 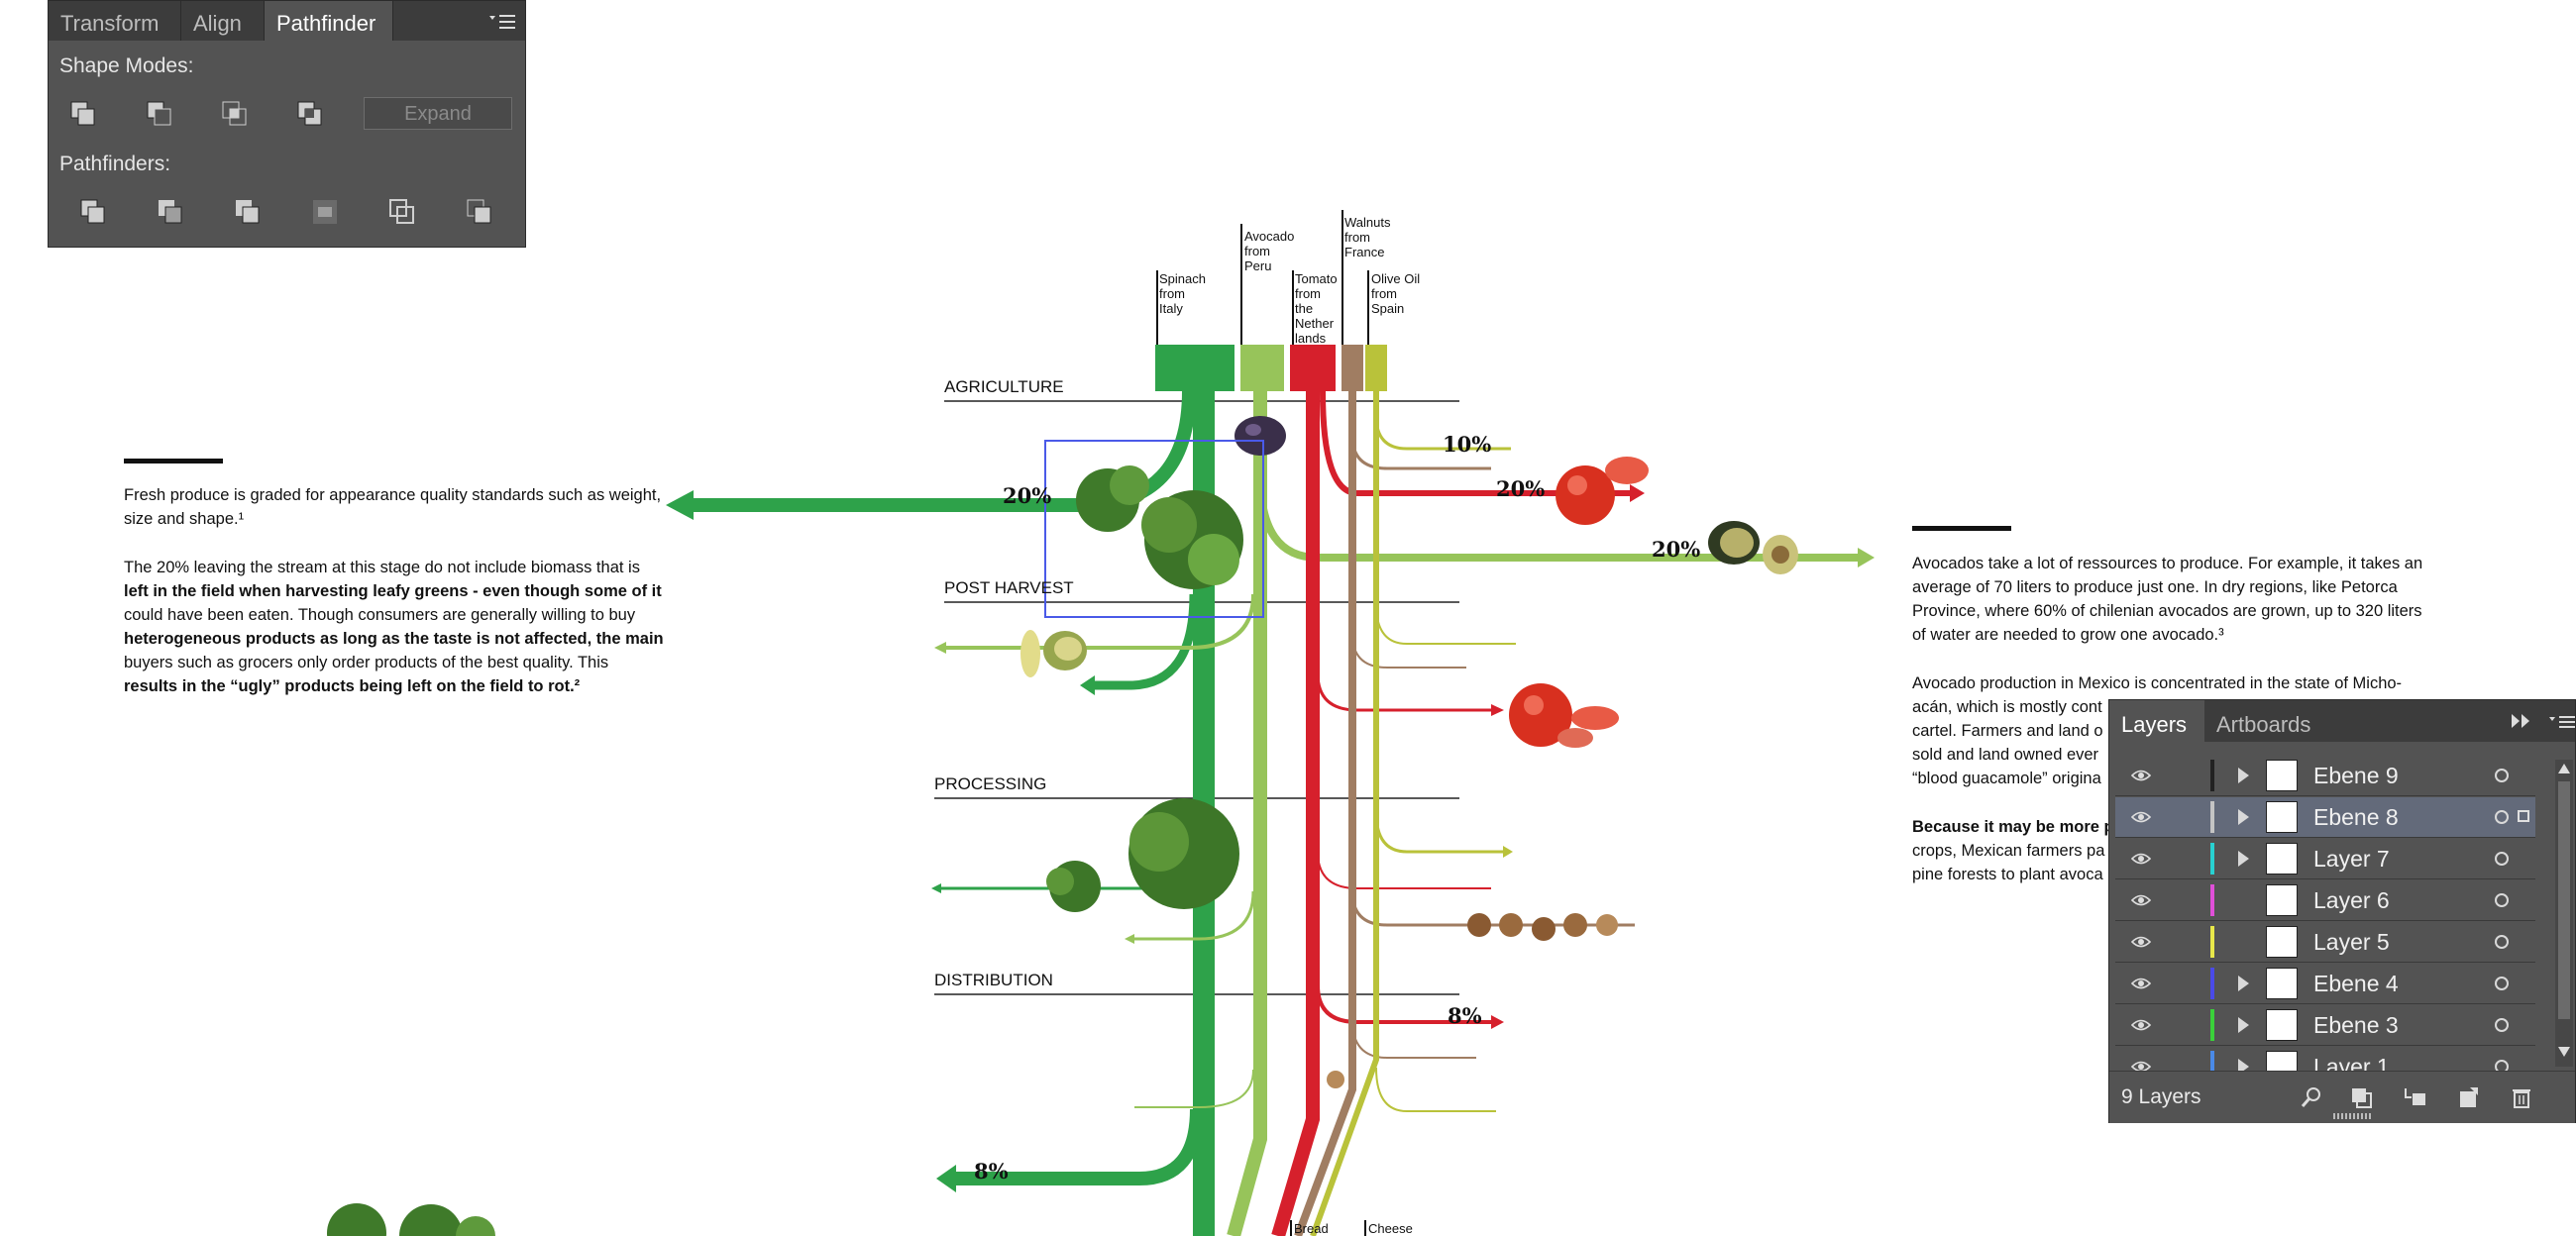 I want to click on divide-icon, so click(x=93, y=212).